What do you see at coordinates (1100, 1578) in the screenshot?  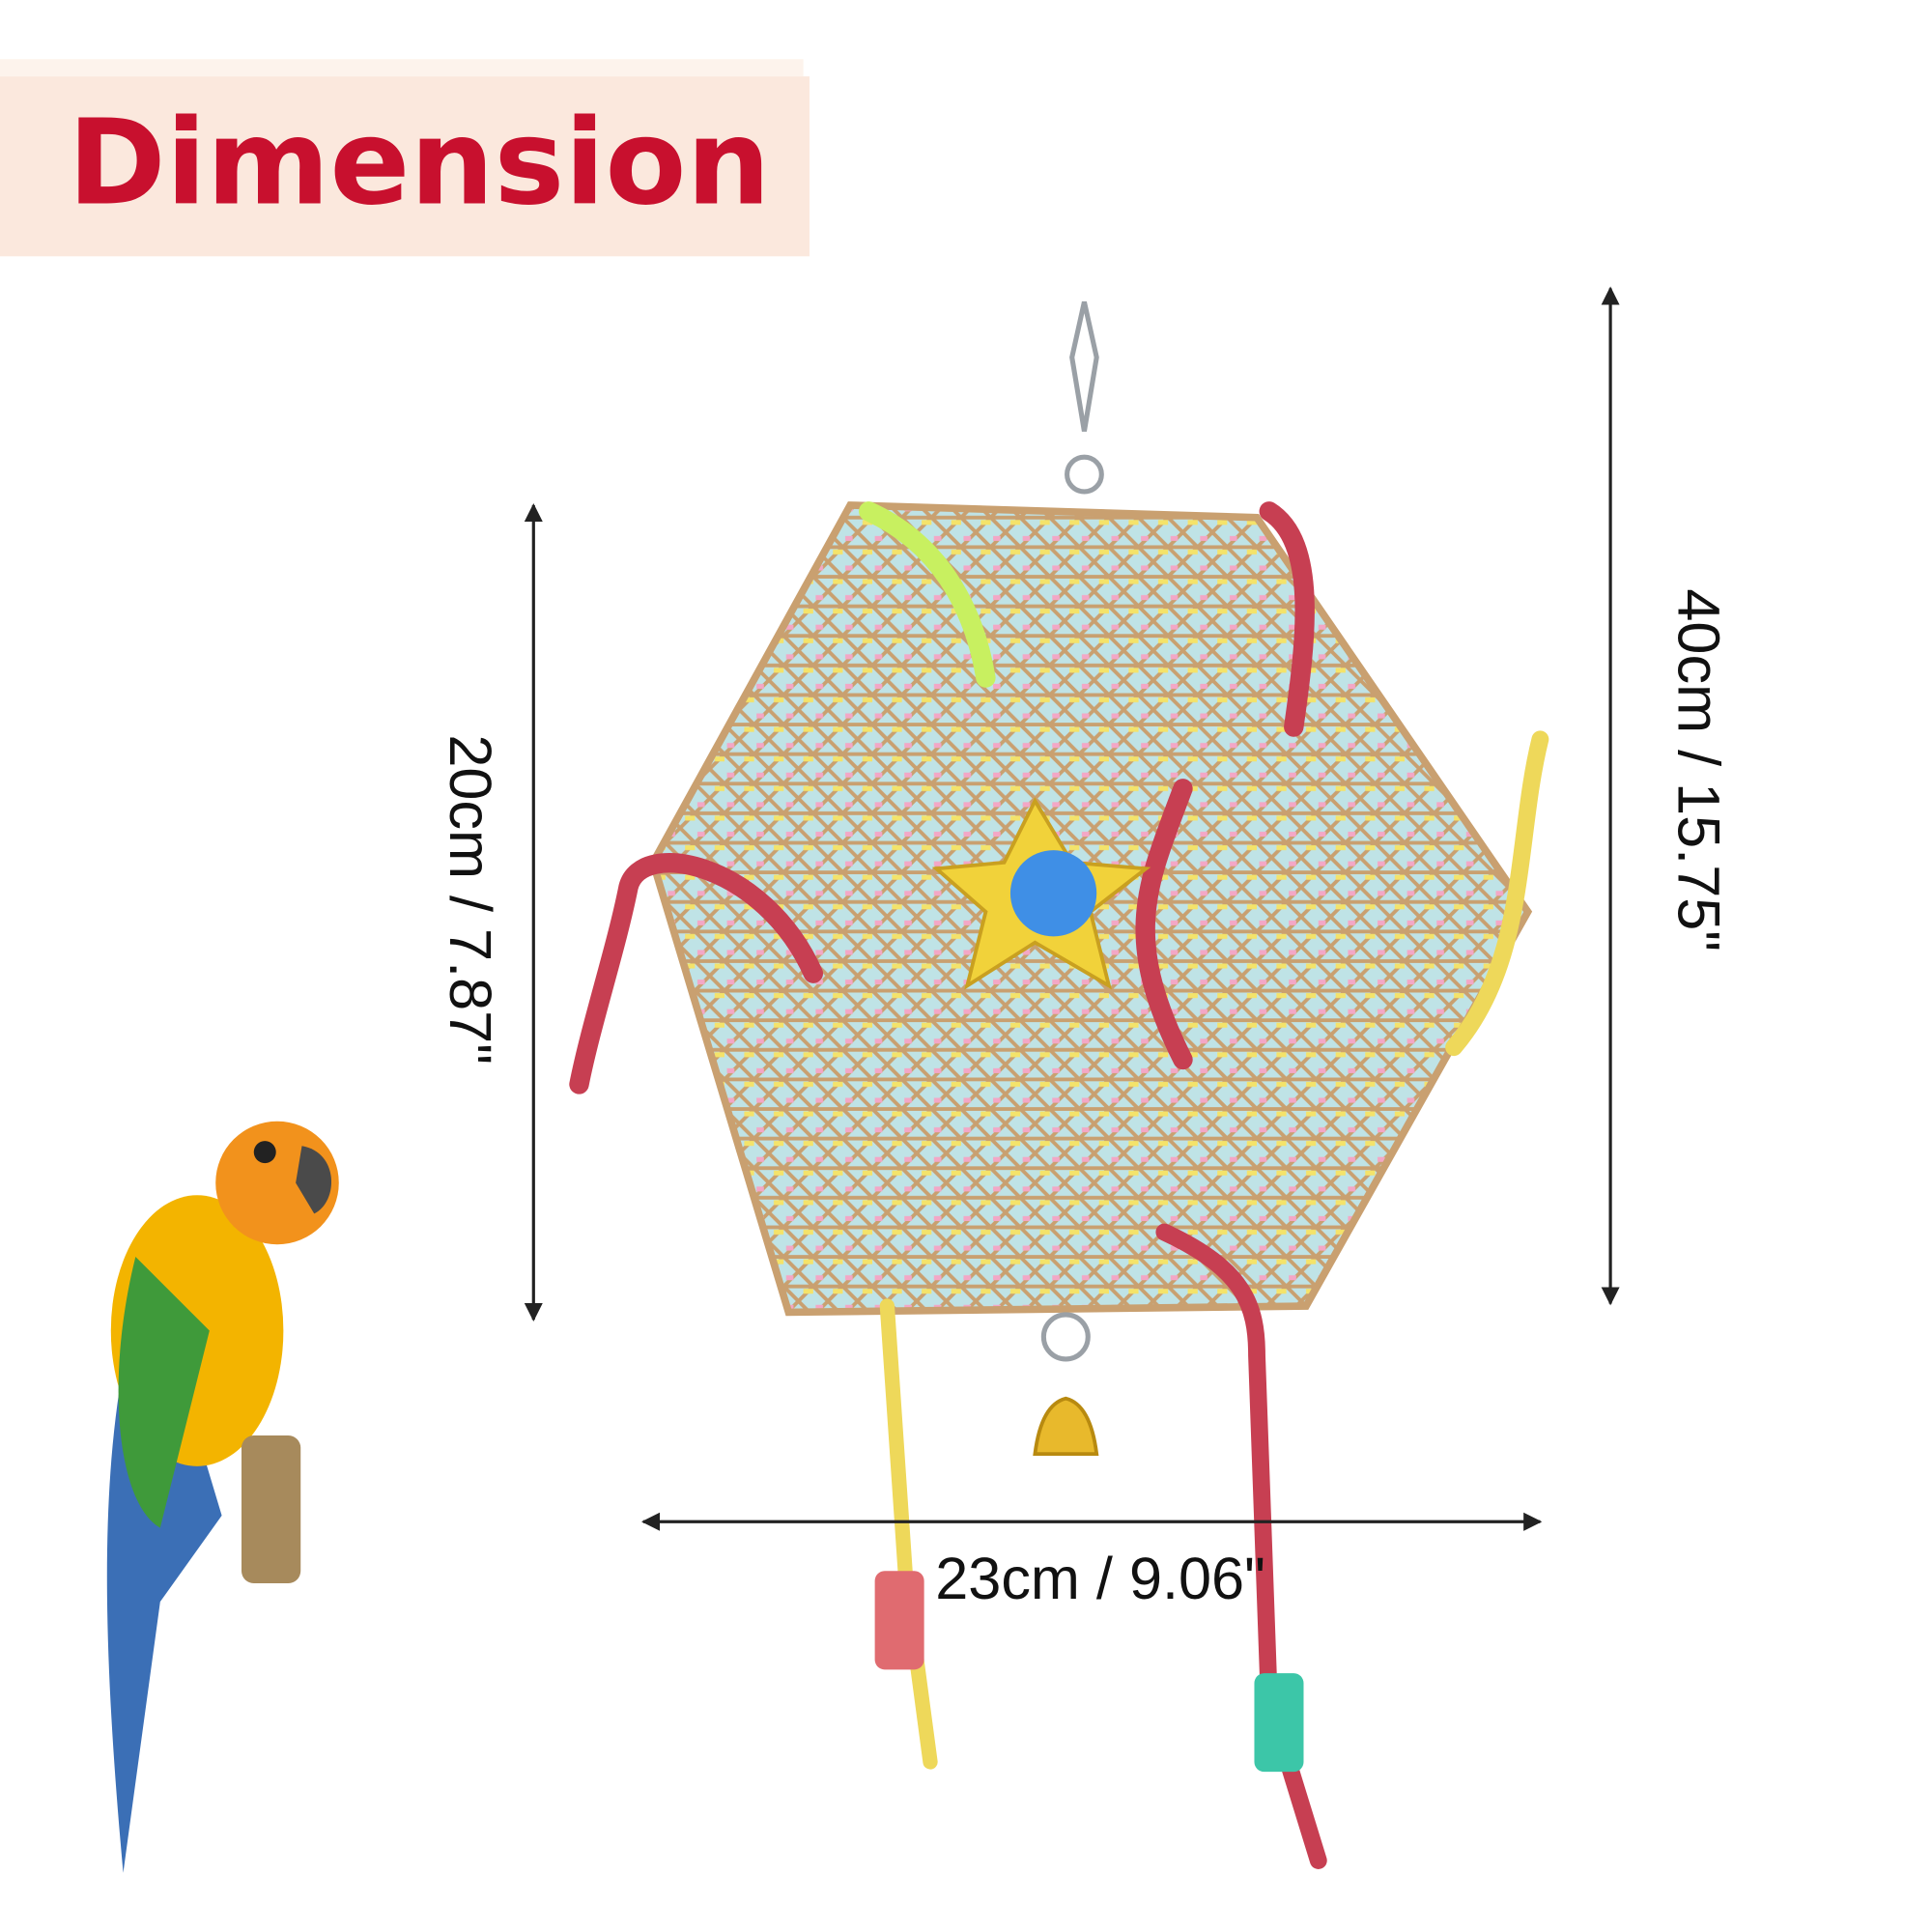 I see `width-label: 23cm / 9.06"` at bounding box center [1100, 1578].